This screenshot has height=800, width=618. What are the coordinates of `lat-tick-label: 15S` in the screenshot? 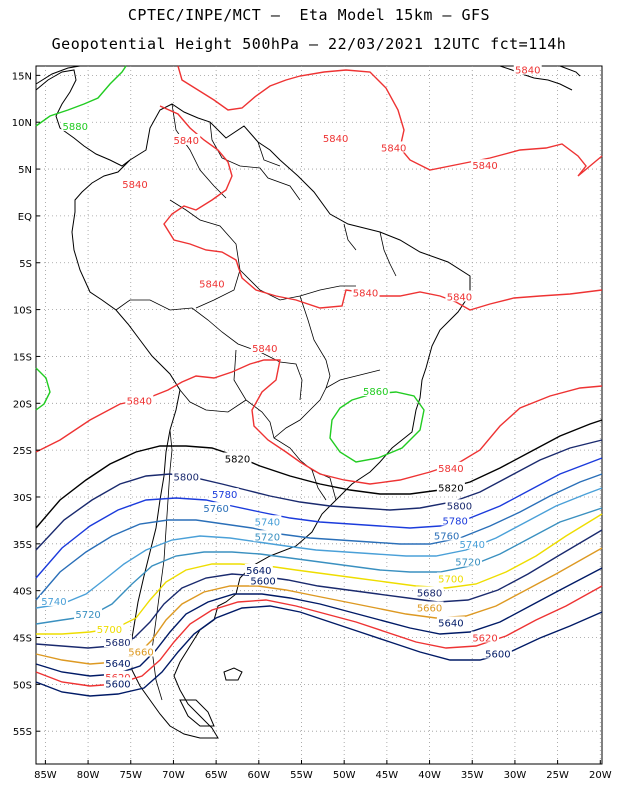 It's located at (22, 357).